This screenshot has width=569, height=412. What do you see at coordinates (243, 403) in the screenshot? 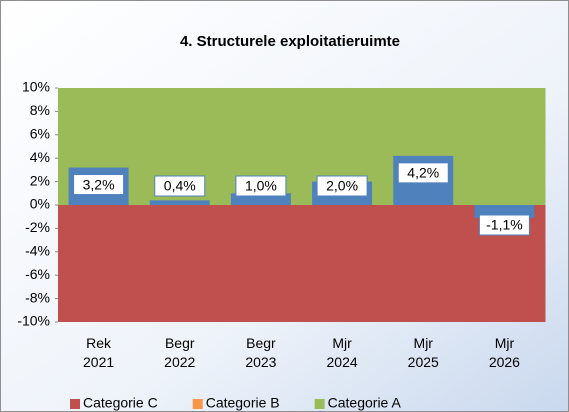
I see `legend-label: Categorie B` at bounding box center [243, 403].